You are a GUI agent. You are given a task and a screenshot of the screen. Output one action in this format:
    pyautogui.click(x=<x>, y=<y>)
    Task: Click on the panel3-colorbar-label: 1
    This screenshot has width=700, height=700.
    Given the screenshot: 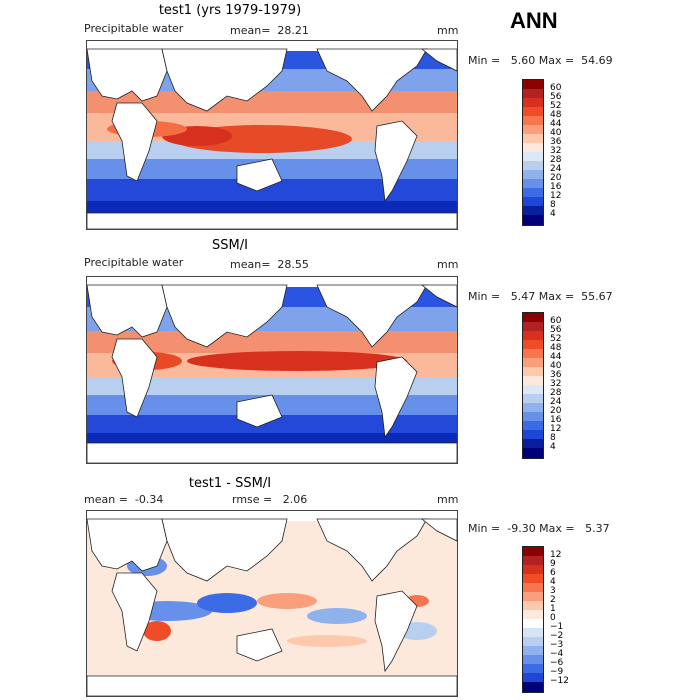 What is the action you would take?
    pyautogui.click(x=553, y=609)
    